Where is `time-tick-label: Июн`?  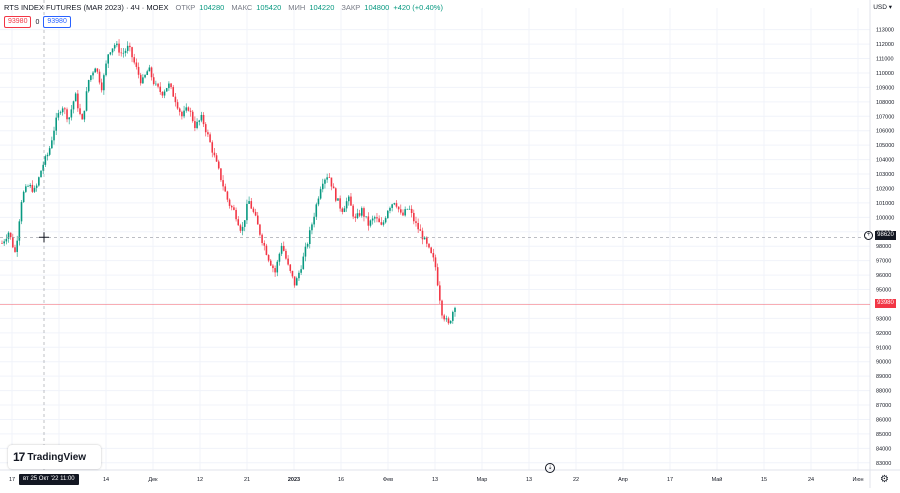
time-tick-label: Июн is located at coordinates (857, 480).